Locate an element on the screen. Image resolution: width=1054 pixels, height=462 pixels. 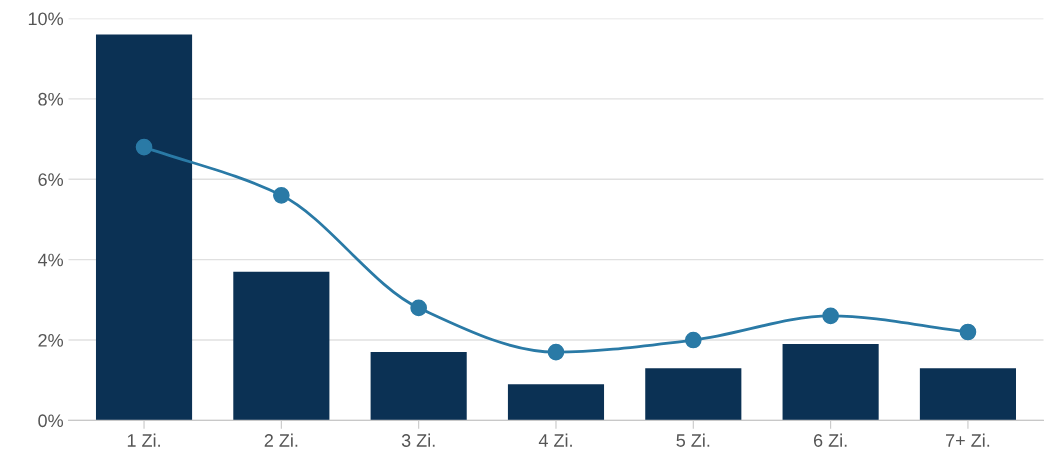
x-tick-label: 7+ Zi. is located at coordinates (968, 440).